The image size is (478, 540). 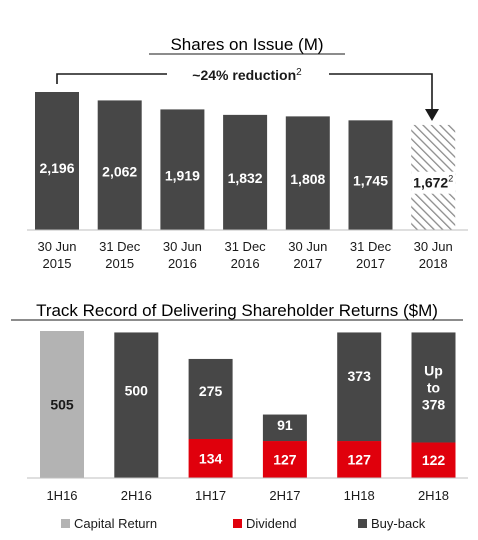 I want to click on returns-value-label: 134, so click(x=211, y=458).